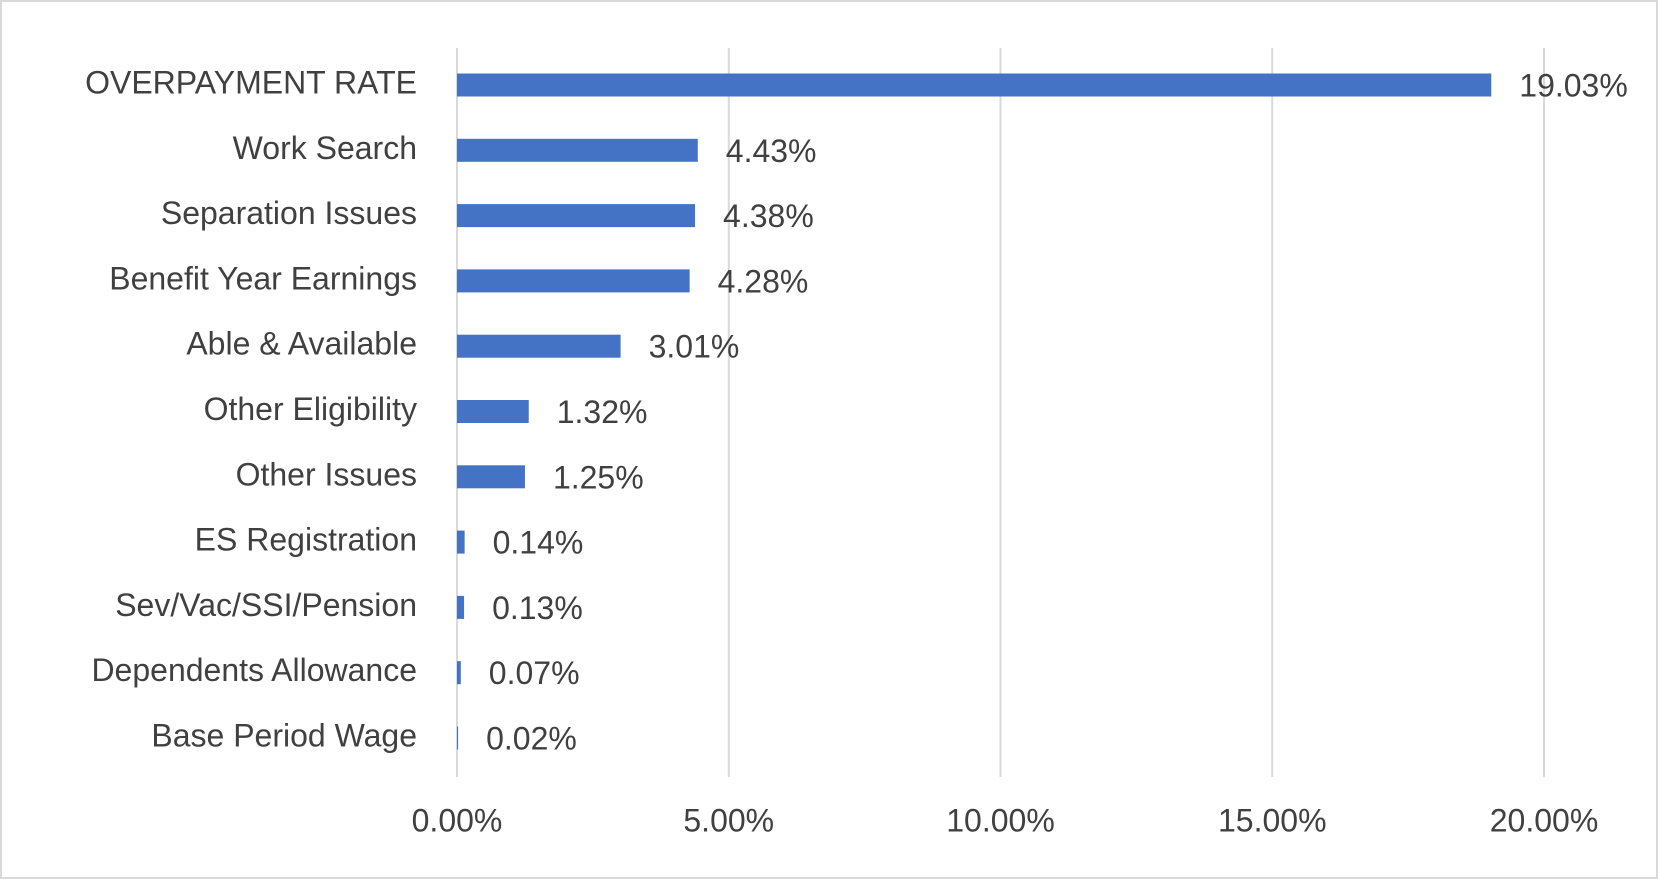 Image resolution: width=1658 pixels, height=879 pixels. What do you see at coordinates (1544, 820) in the screenshot?
I see `x-tick-label: 20.00%` at bounding box center [1544, 820].